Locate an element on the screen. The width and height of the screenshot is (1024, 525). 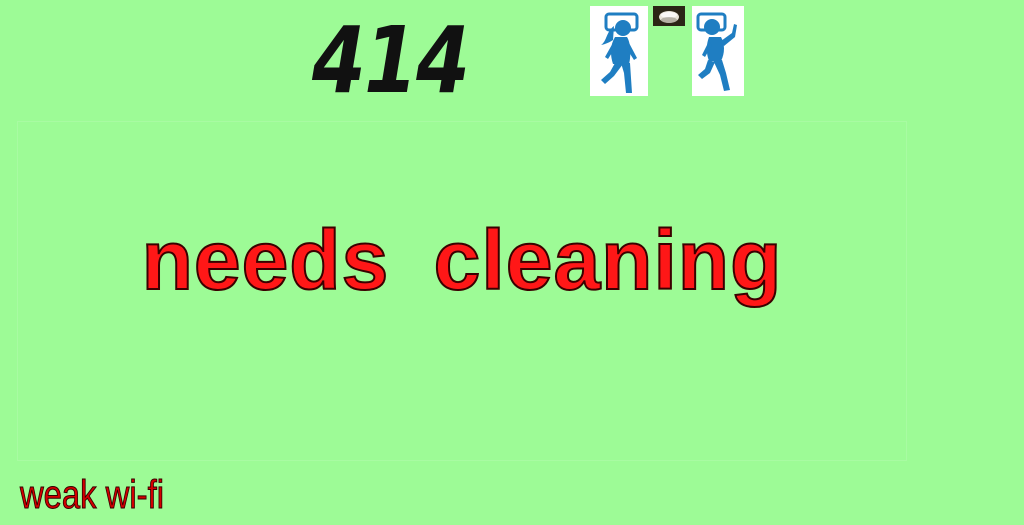
male-occupant-card is located at coordinates (718, 51).